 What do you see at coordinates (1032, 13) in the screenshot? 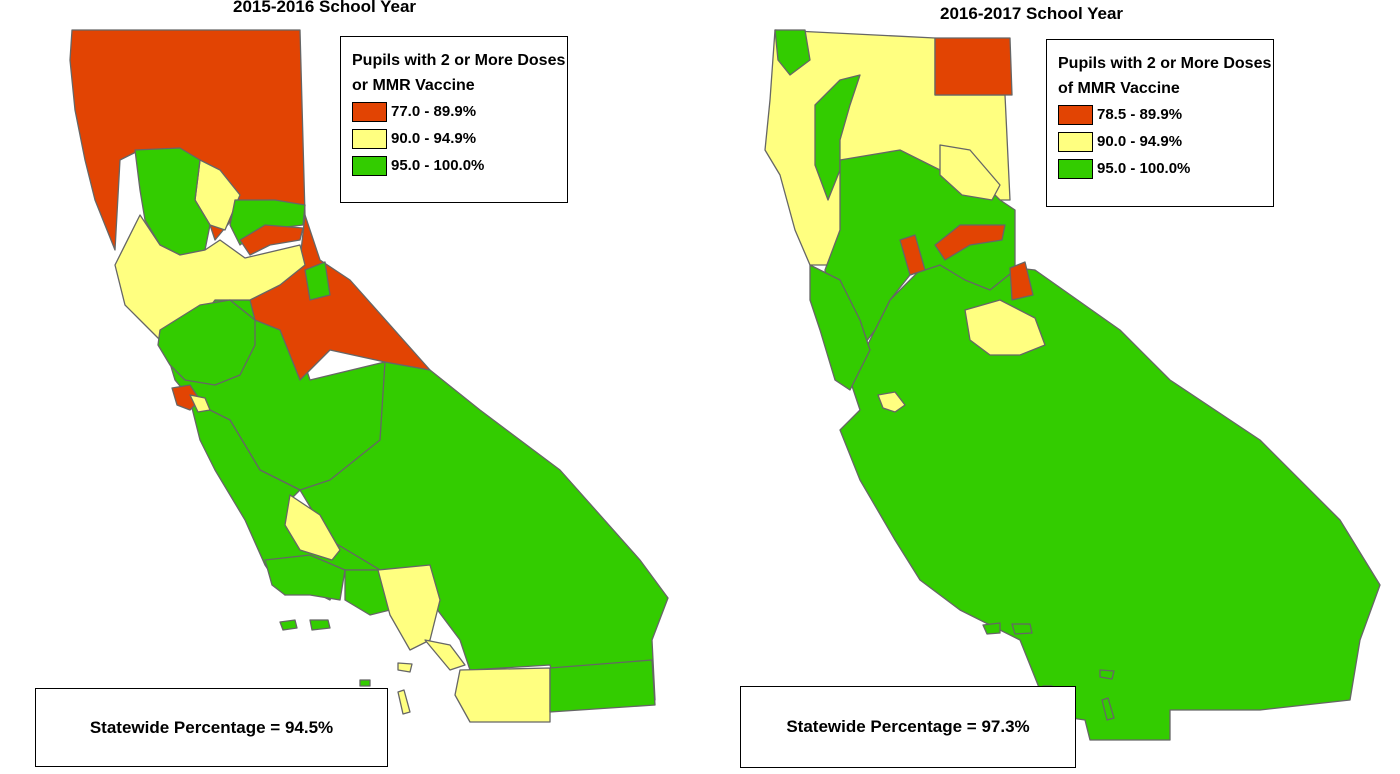
I see `map-title: 2016-2017 School Year` at bounding box center [1032, 13].